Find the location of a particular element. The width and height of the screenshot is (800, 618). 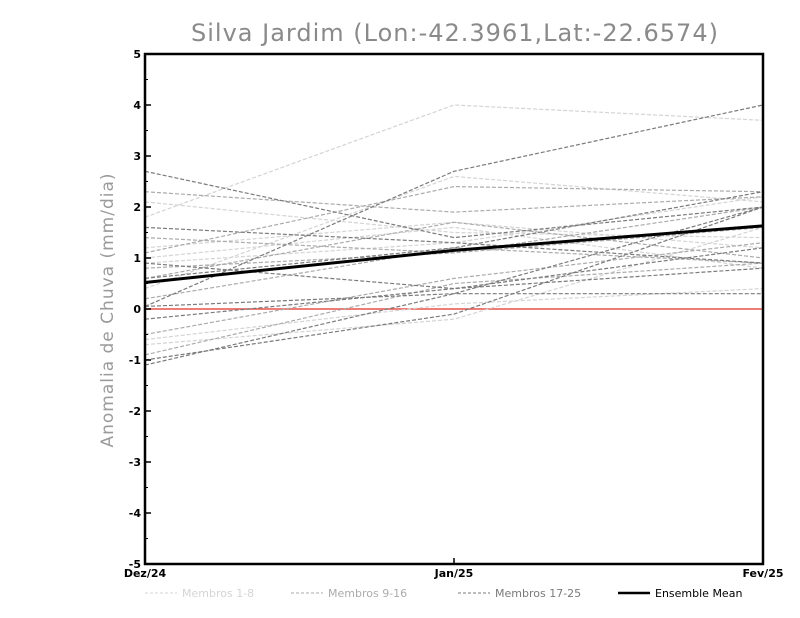

y-tick-label: 0 is located at coordinates (137, 309).